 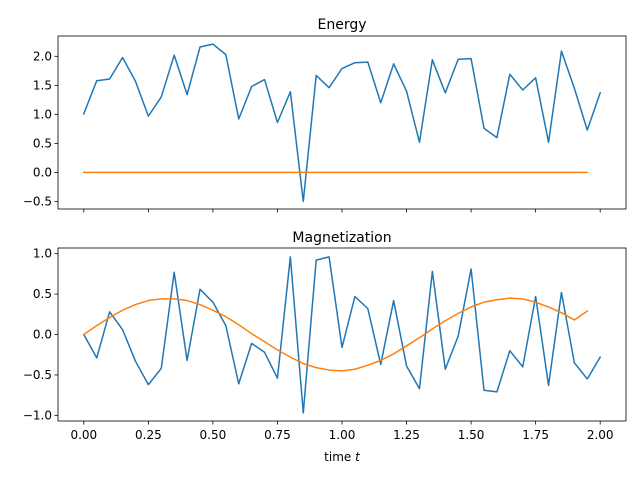 What do you see at coordinates (42, 85) in the screenshot?
I see `energy-ytick-label: 1.5` at bounding box center [42, 85].